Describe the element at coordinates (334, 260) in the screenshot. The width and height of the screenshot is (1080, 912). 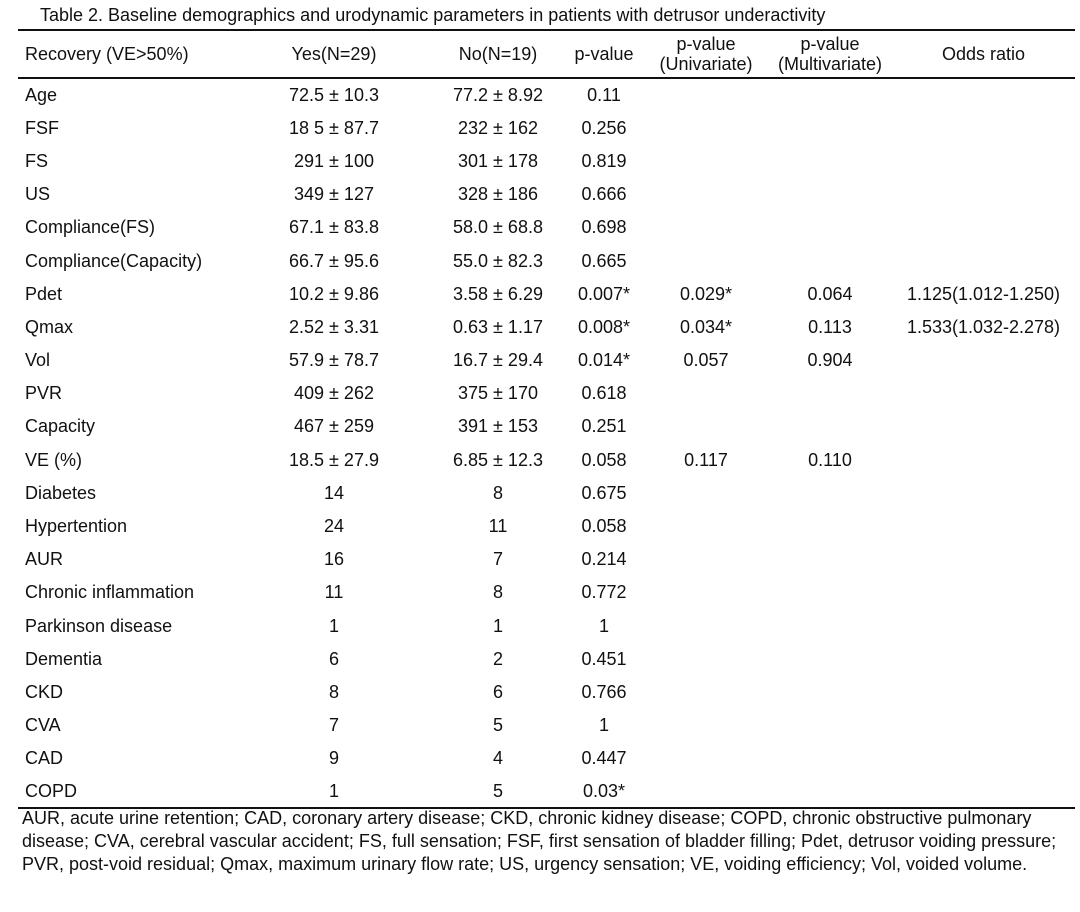
I see `cell-yes: 66.7 ± 95.6` at that location.